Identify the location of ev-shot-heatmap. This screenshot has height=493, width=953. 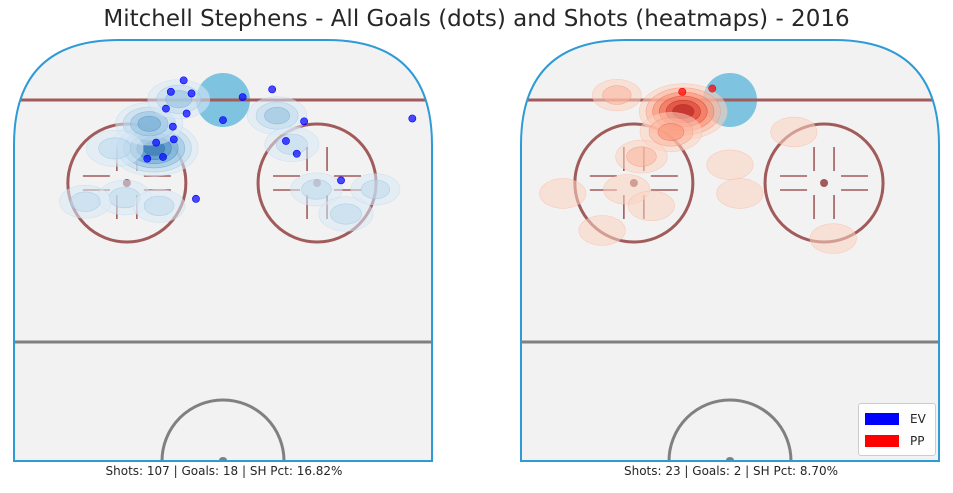
(230, 155).